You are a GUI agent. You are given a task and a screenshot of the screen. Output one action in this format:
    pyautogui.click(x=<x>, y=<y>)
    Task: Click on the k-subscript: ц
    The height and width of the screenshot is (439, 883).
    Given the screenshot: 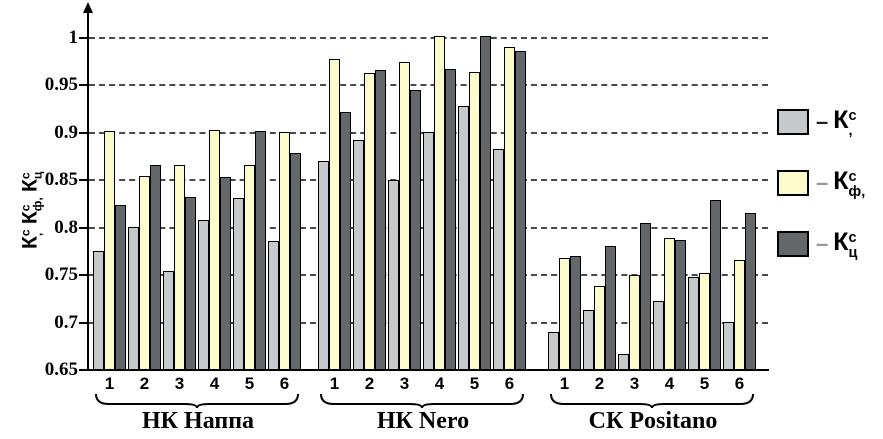 What is the action you would take?
    pyautogui.click(x=853, y=252)
    